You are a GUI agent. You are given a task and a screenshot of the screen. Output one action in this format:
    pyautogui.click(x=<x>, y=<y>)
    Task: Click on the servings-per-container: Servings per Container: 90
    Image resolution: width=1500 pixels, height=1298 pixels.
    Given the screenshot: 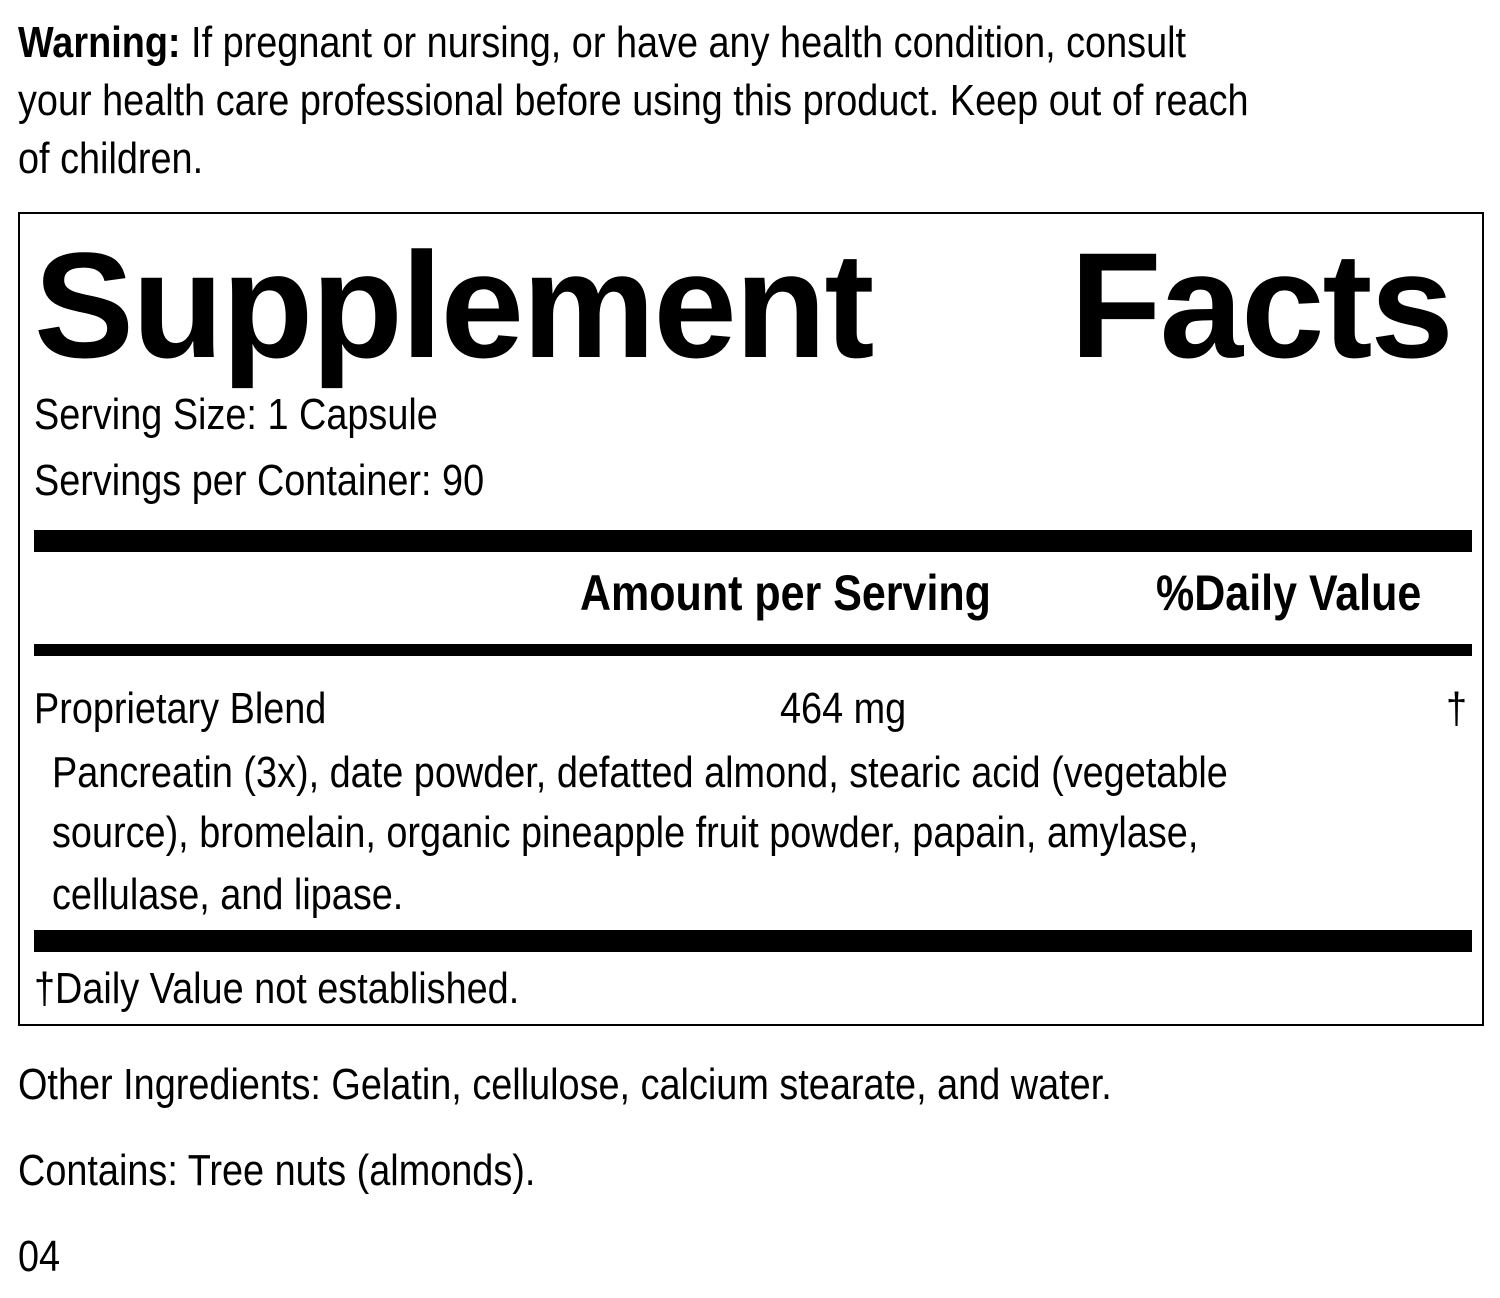 What is the action you would take?
    pyautogui.click(x=259, y=480)
    